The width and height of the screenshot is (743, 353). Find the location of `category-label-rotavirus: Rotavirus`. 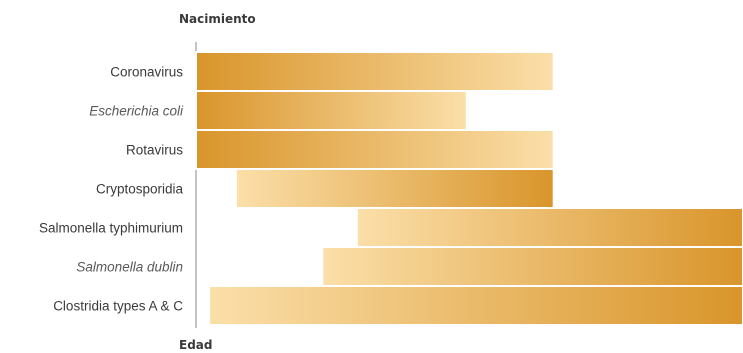

category-label-rotavirus: Rotavirus is located at coordinates (154, 150).